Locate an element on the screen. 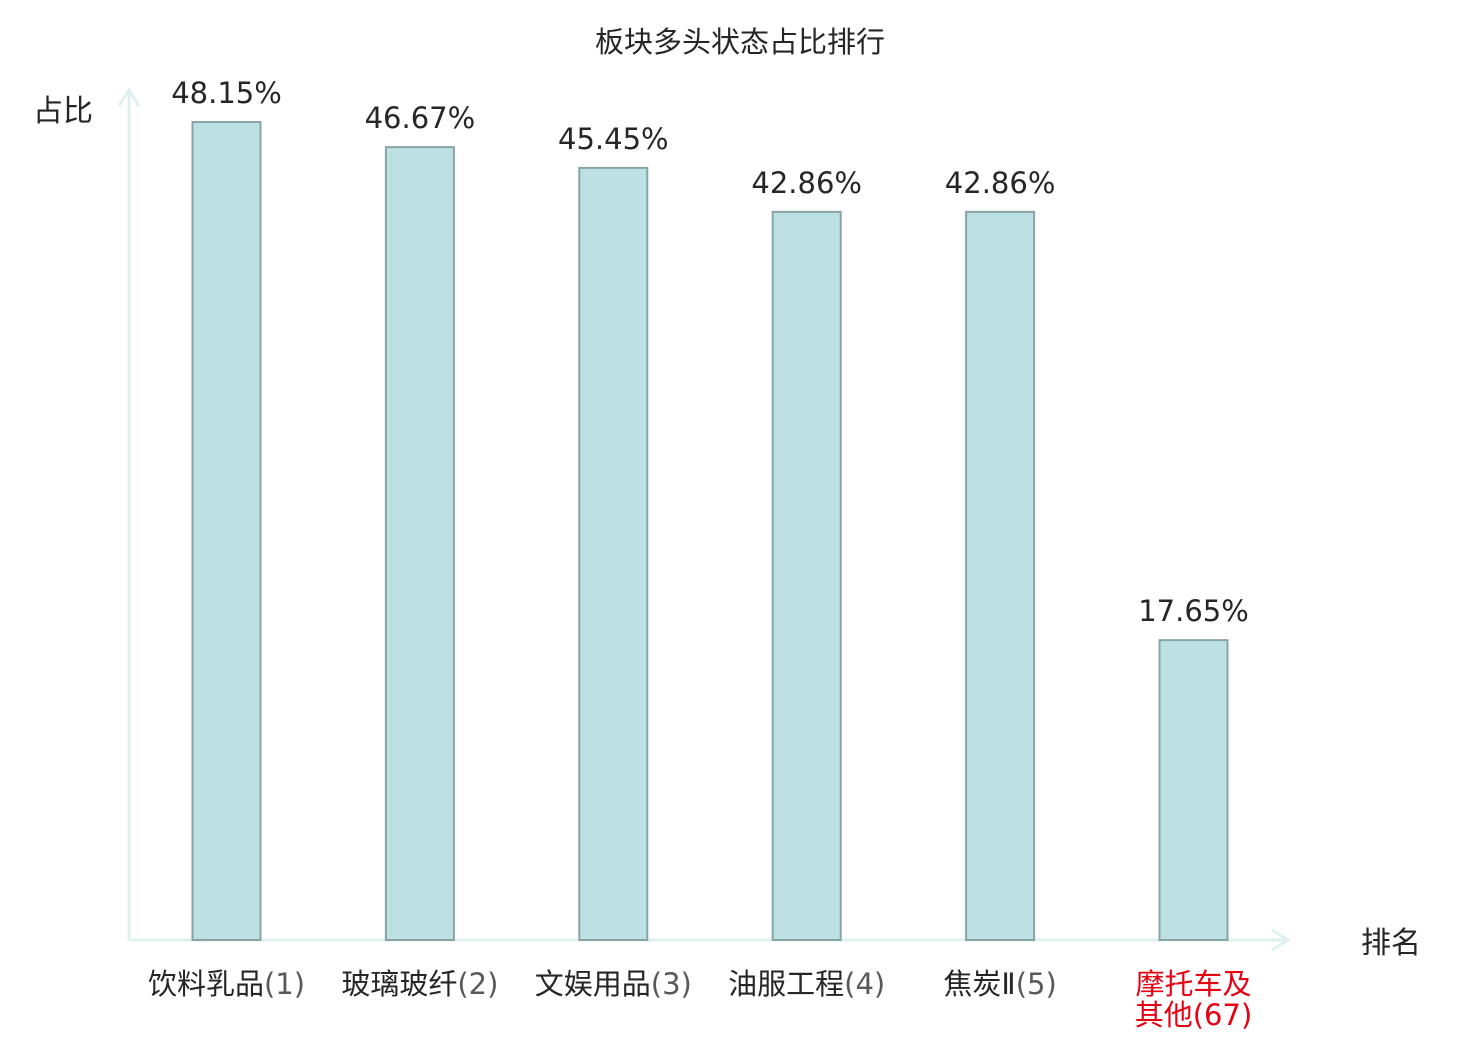 This screenshot has width=1480, height=1044. x-tick-label: 其他(67) is located at coordinates (1194, 1015).